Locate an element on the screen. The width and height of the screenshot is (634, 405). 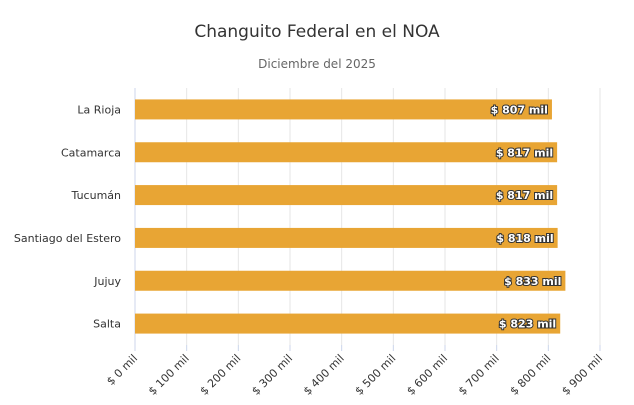
category-label: Jujuy is located at coordinates (107, 281).